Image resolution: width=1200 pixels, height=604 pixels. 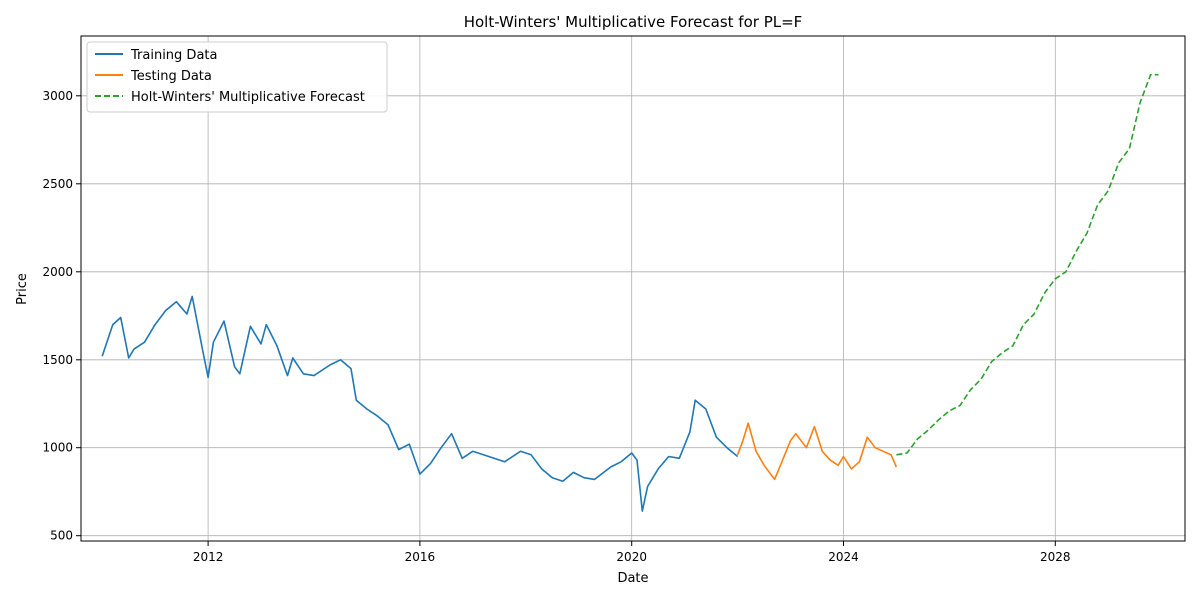 What do you see at coordinates (57, 360) in the screenshot?
I see `y-tick-label: 1500` at bounding box center [57, 360].